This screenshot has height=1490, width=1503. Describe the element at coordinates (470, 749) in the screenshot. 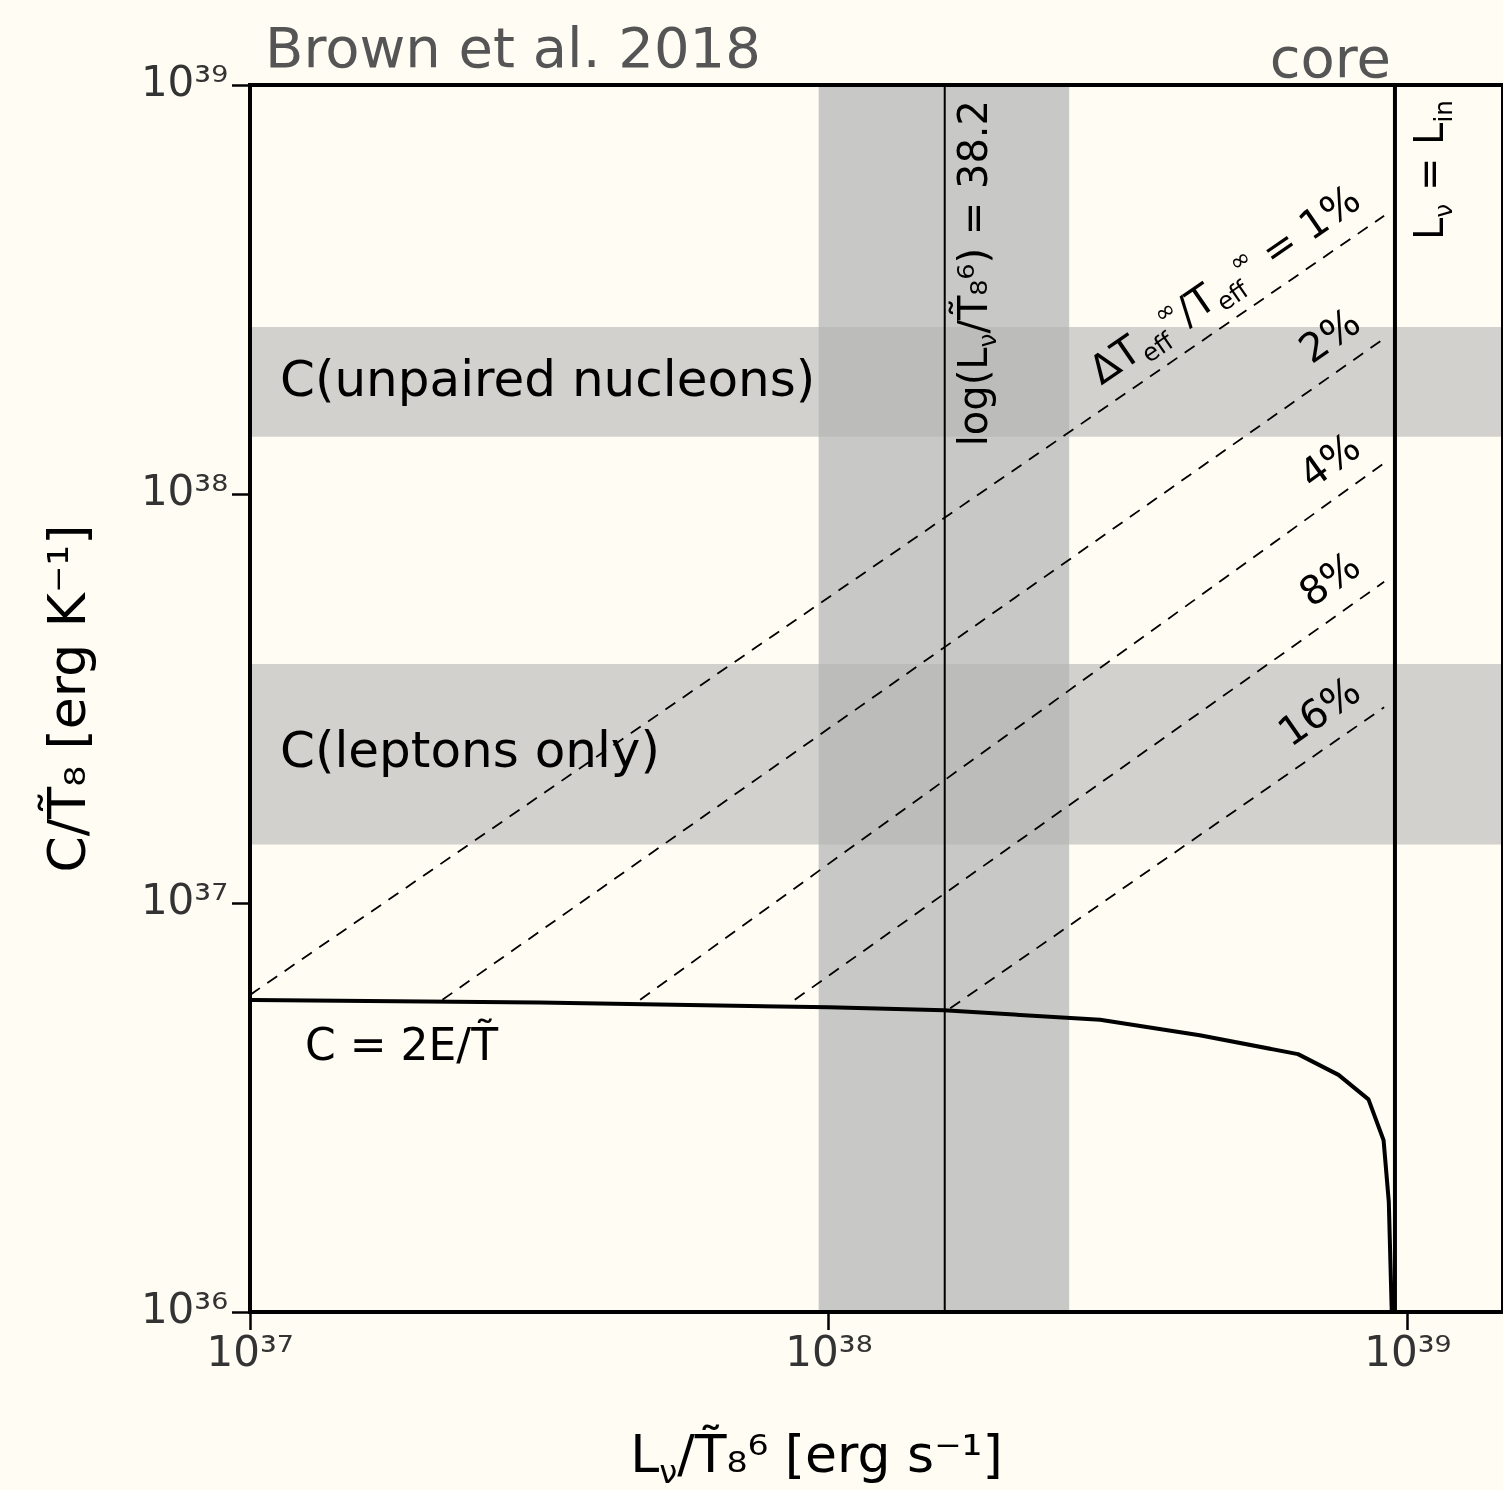

I see `band-label: C(leptons only)` at that location.